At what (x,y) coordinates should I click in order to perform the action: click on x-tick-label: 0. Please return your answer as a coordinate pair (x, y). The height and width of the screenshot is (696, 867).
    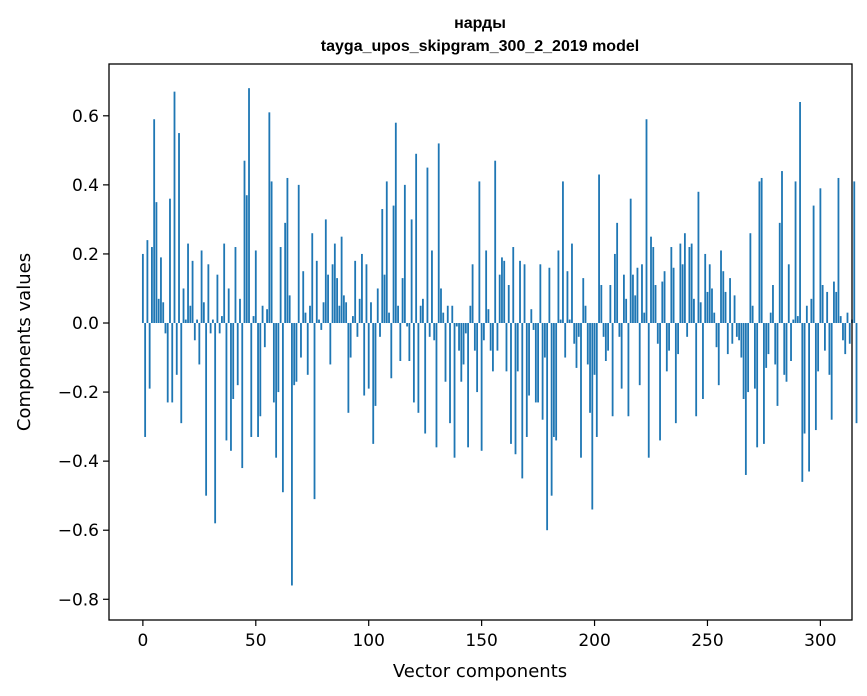
    Looking at the image, I should click on (142, 641).